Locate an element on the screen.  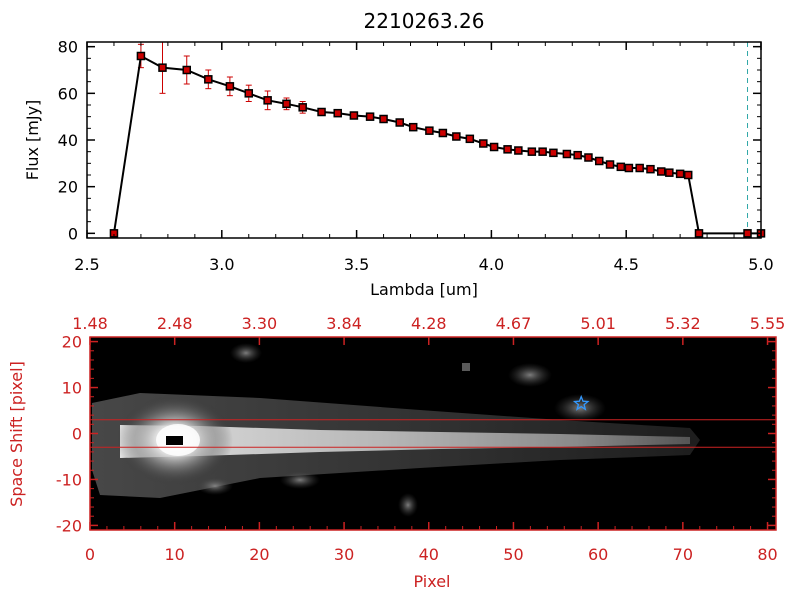
spectrum-y-axis-label: Flux [mJy] is located at coordinates (32, 140).